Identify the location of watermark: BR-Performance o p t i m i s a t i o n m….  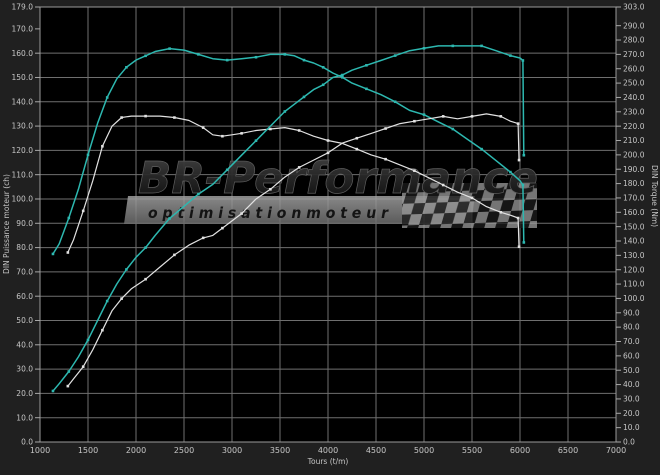
(331, 190).